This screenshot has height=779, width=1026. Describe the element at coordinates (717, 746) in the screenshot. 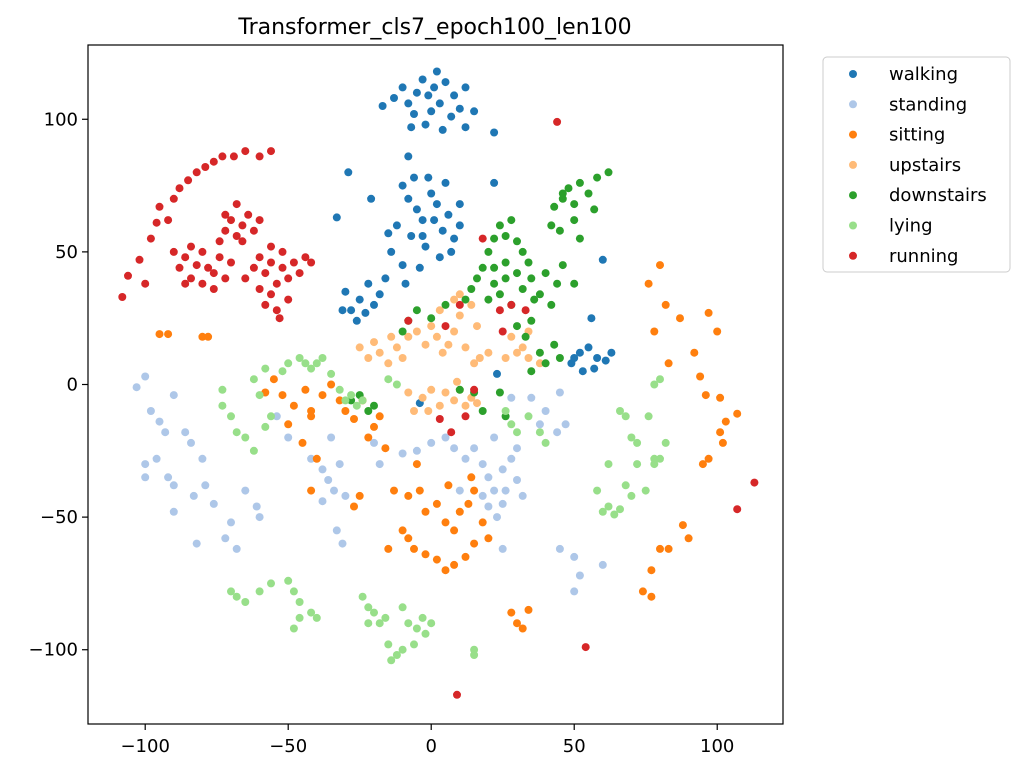

I see `x-tick-label: 100` at that location.